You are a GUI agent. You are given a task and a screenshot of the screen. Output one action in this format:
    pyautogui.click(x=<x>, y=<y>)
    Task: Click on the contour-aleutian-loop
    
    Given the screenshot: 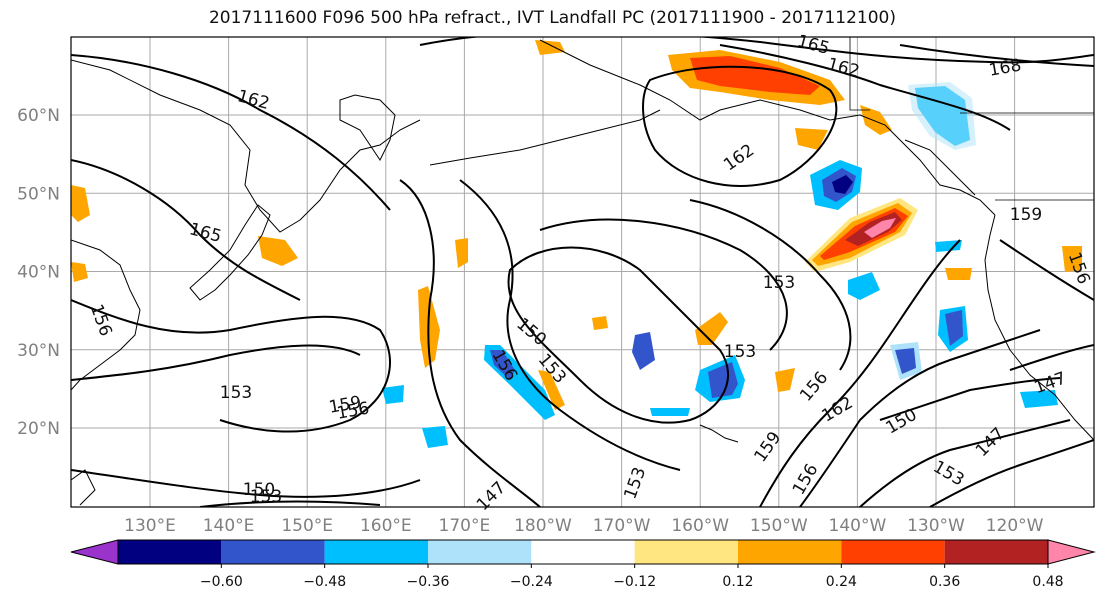 What is the action you would take?
    pyautogui.click(x=740, y=126)
    